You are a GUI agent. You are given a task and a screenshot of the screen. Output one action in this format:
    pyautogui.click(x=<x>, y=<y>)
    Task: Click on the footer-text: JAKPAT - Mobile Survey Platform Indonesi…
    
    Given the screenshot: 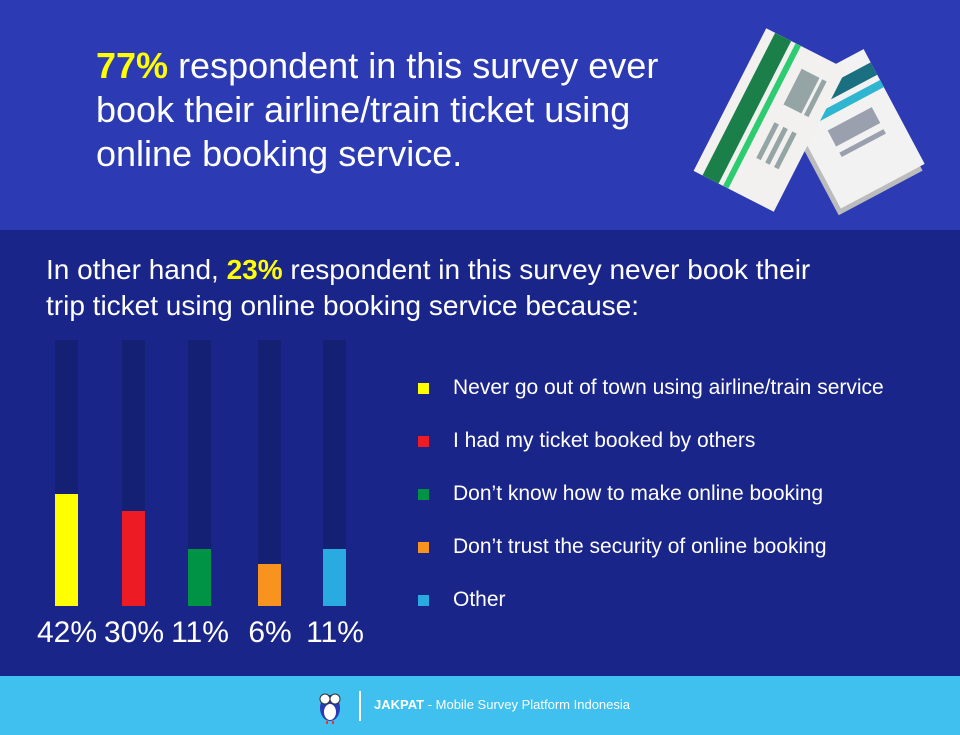 What is the action you would take?
    pyautogui.click(x=502, y=704)
    